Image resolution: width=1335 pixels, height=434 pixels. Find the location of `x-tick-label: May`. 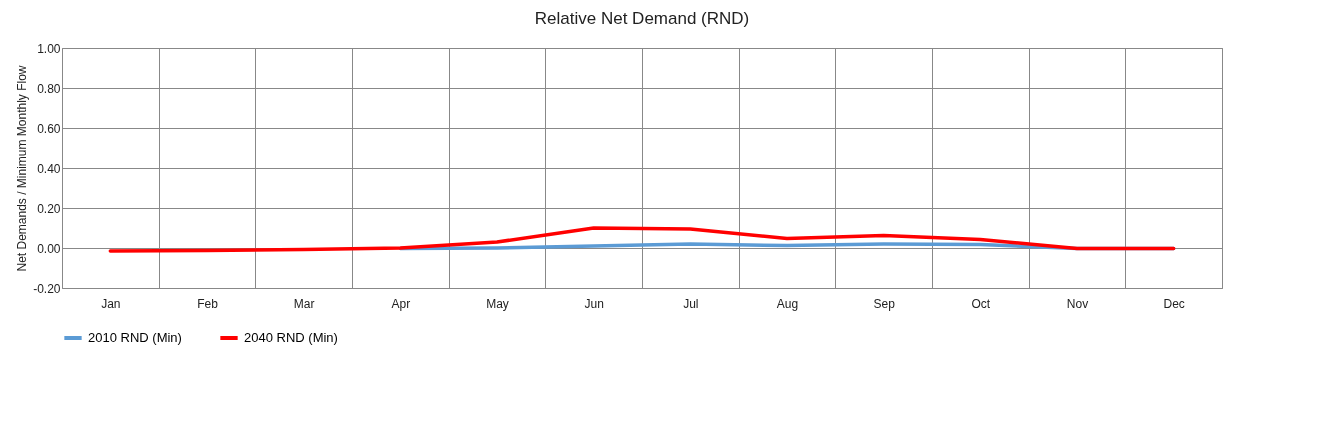

x-tick-label: May is located at coordinates (497, 303).